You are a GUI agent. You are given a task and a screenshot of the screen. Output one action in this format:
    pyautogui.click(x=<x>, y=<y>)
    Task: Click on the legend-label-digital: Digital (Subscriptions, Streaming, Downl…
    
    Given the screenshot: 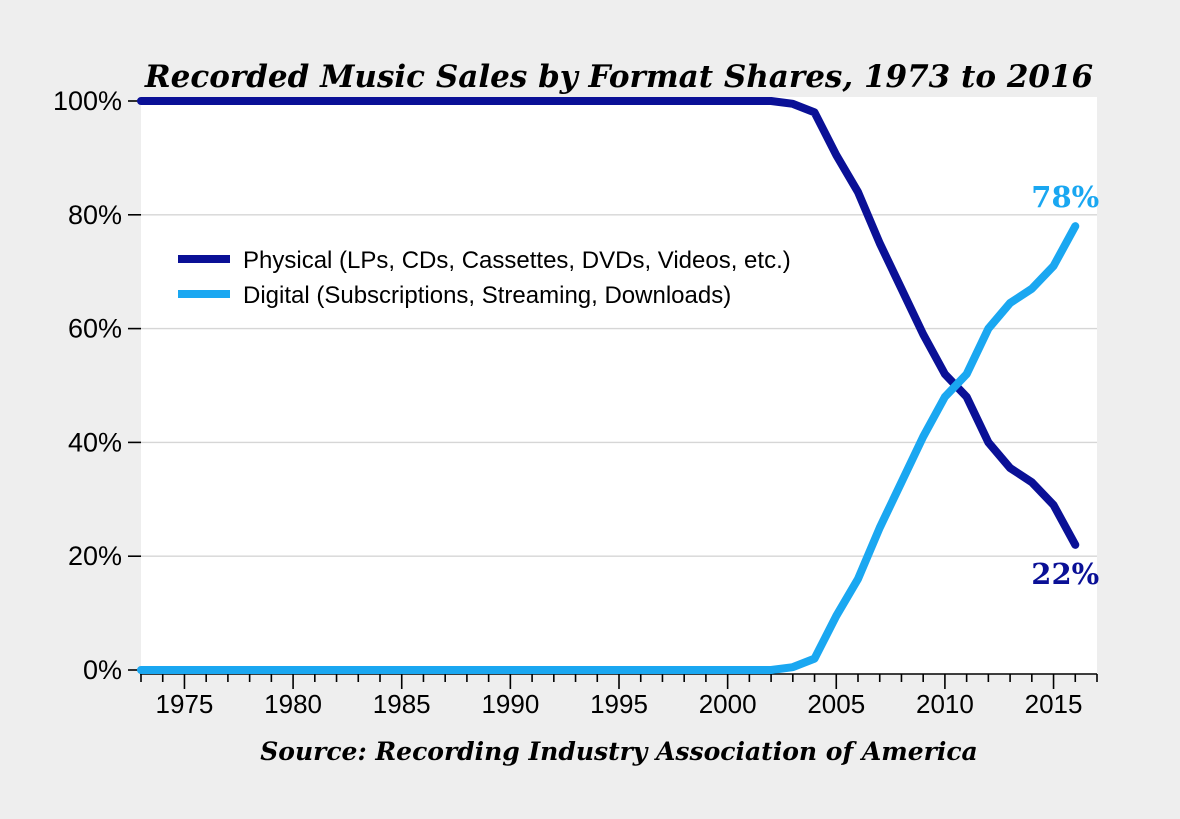 What is the action you would take?
    pyautogui.click(x=487, y=295)
    